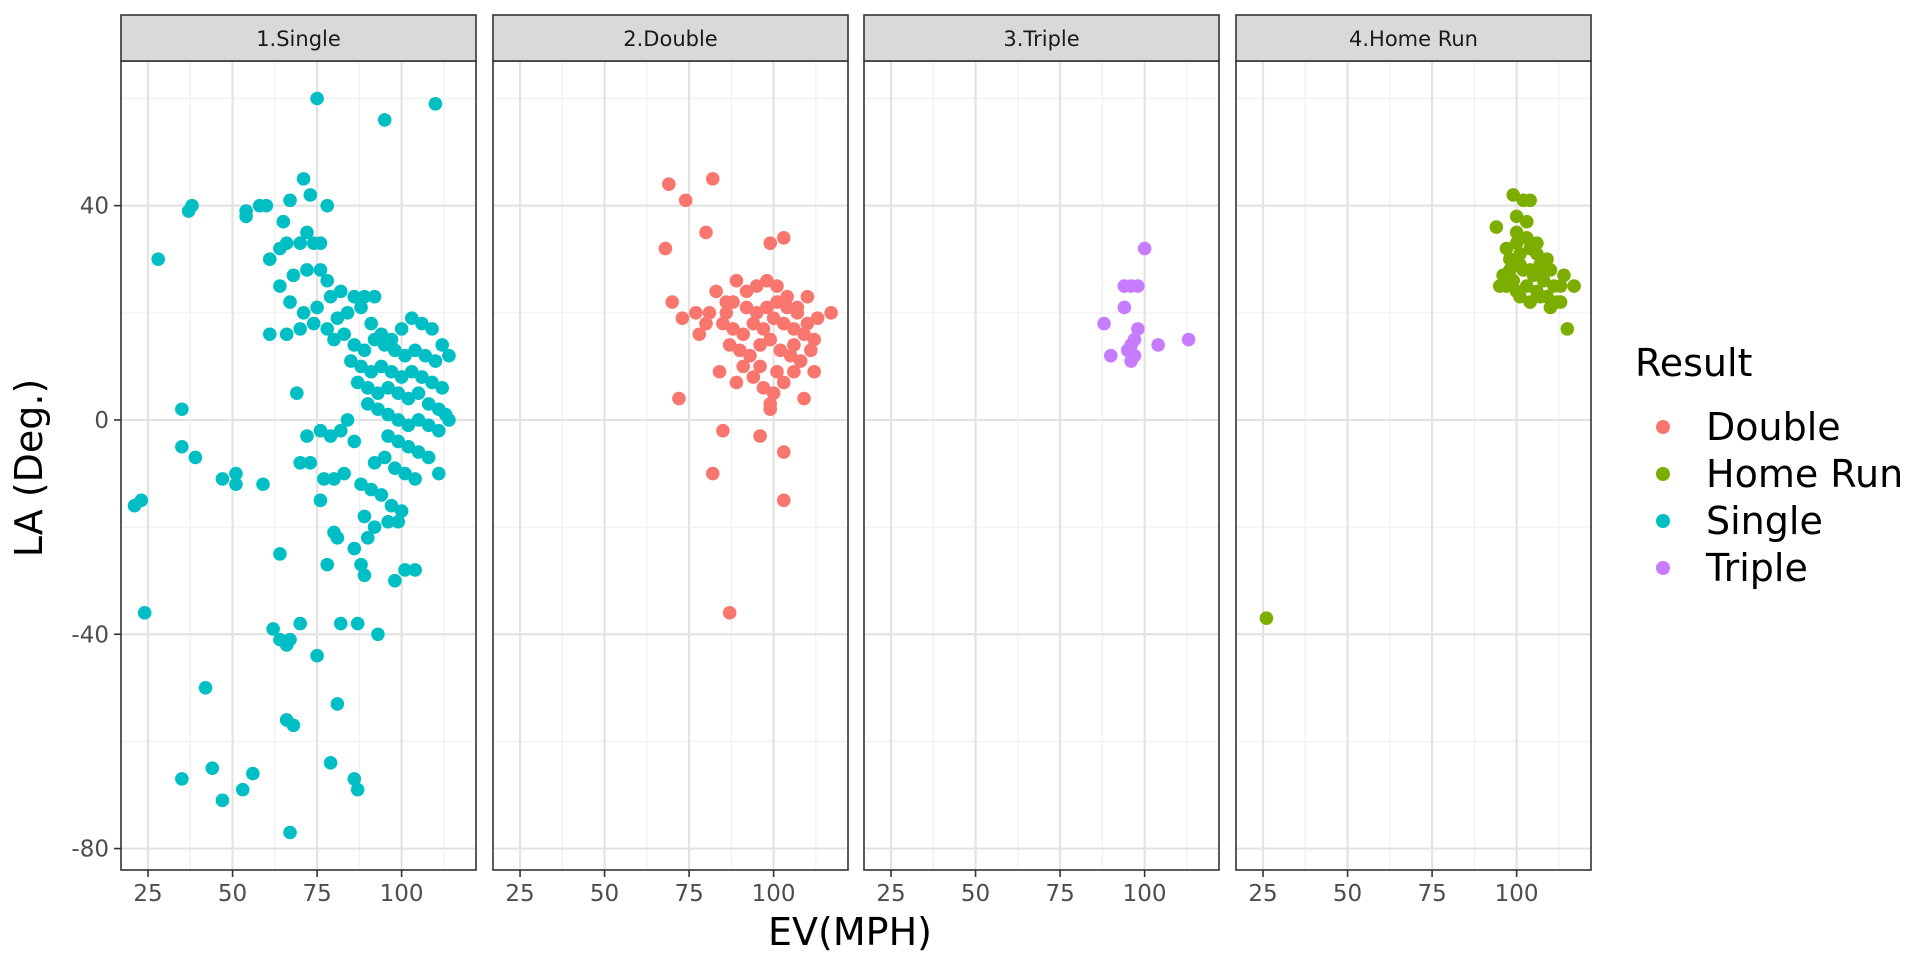 Image resolution: width=1920 pixels, height=960 pixels. What do you see at coordinates (147, 894) in the screenshot?
I see `x-tick-label: 25` at bounding box center [147, 894].